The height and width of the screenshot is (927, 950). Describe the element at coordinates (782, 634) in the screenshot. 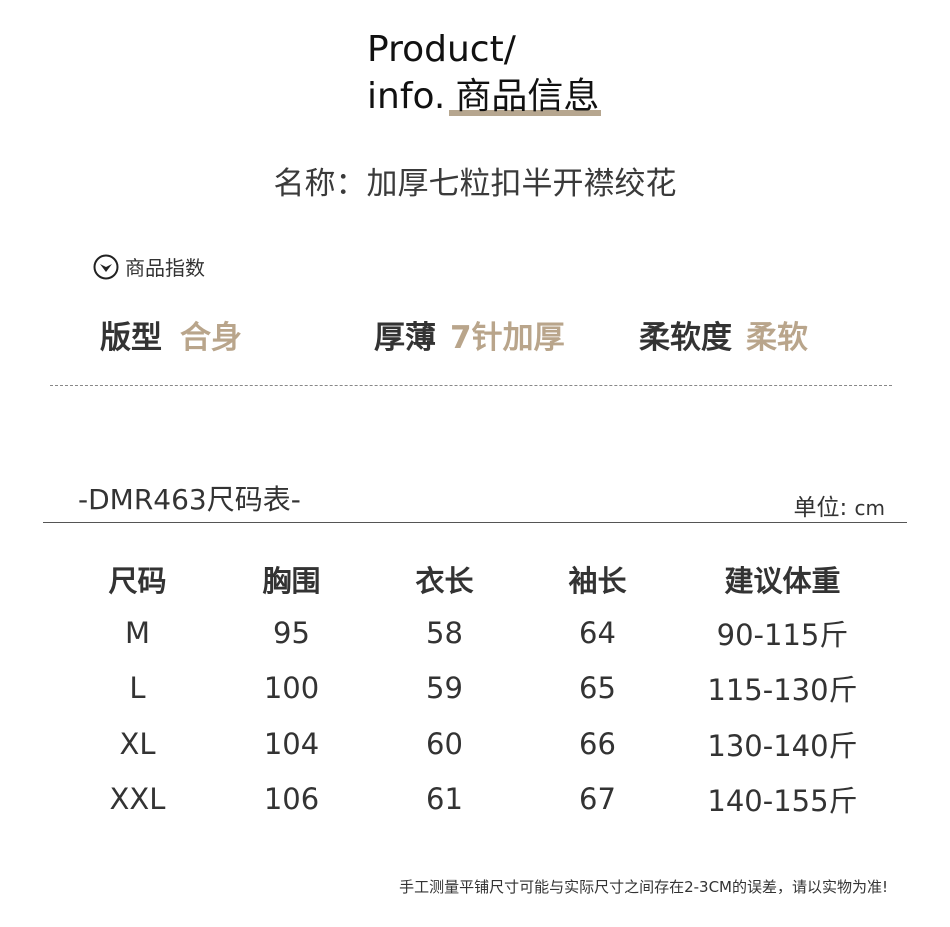

I see `table-cell: 90-115斤` at that location.